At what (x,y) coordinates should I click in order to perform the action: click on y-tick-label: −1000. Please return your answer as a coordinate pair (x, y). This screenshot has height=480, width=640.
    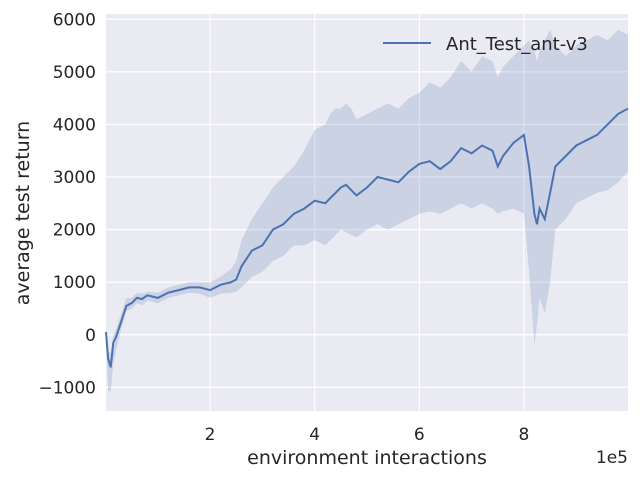
    Looking at the image, I should click on (67, 388).